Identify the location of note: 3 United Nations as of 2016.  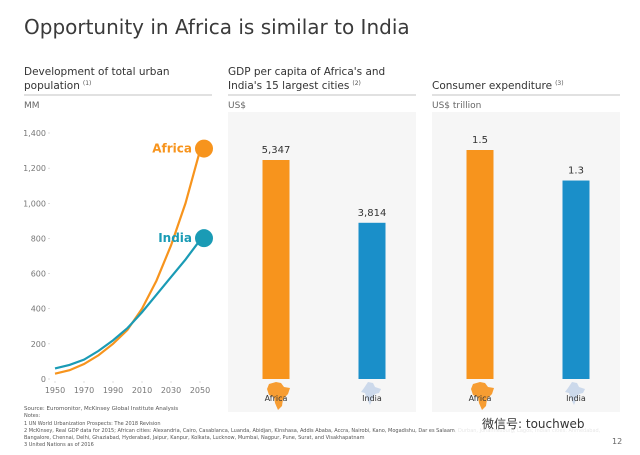
(59, 445).